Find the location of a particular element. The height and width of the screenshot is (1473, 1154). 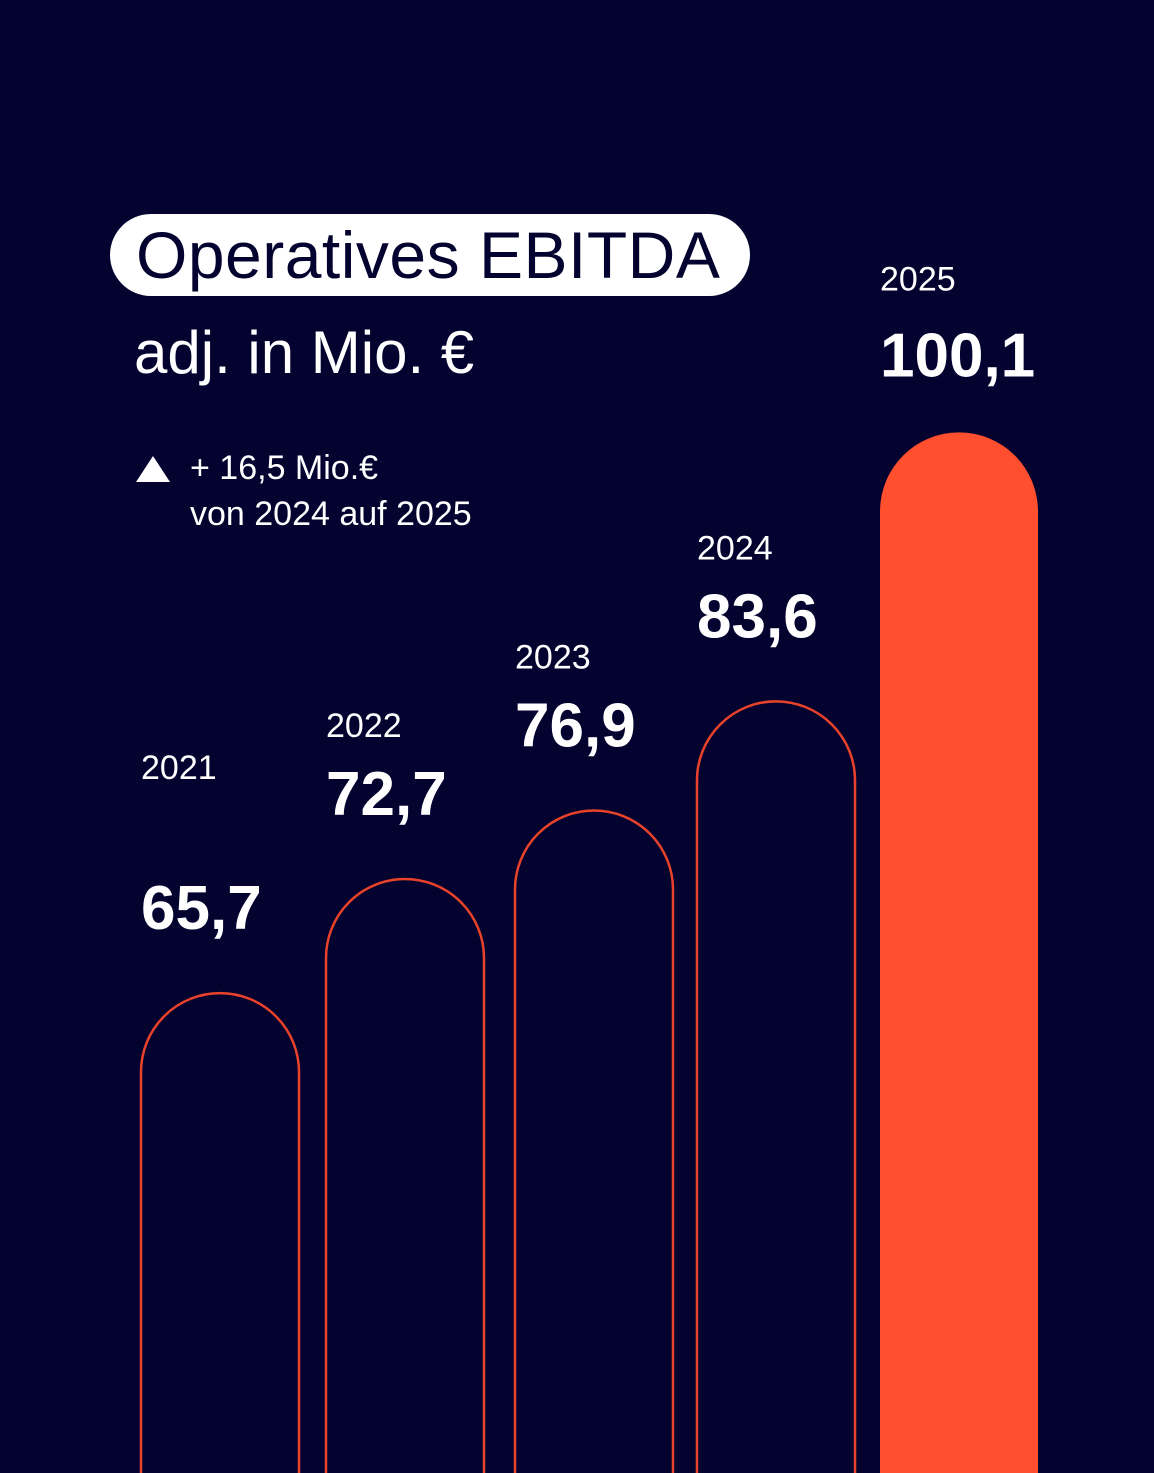

bar-2022 is located at coordinates (405, 1175).